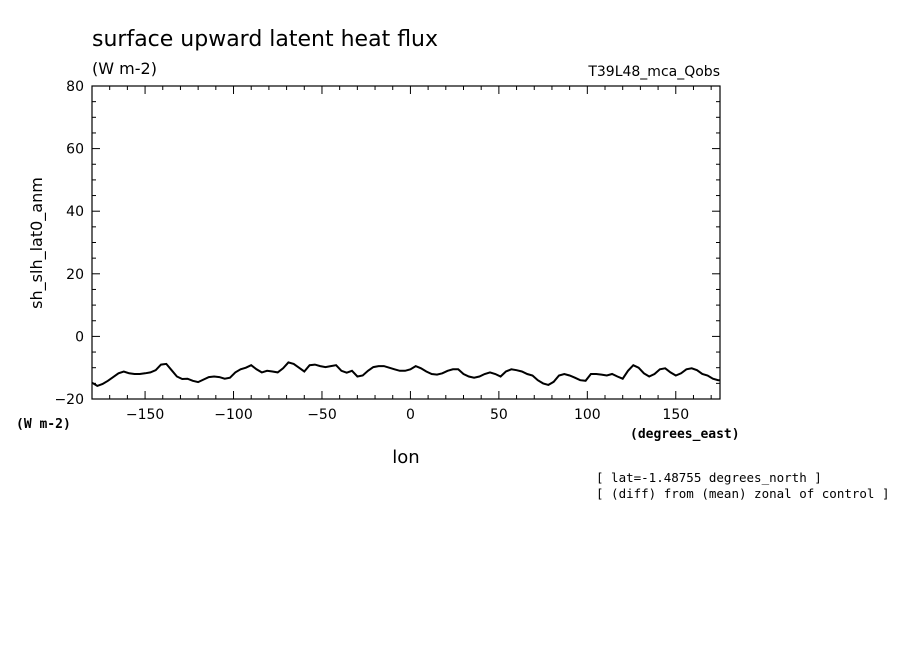  Describe the element at coordinates (709, 477) in the screenshot. I see `latitude-note: [ lat=-1.48755 degrees_north ]` at that location.